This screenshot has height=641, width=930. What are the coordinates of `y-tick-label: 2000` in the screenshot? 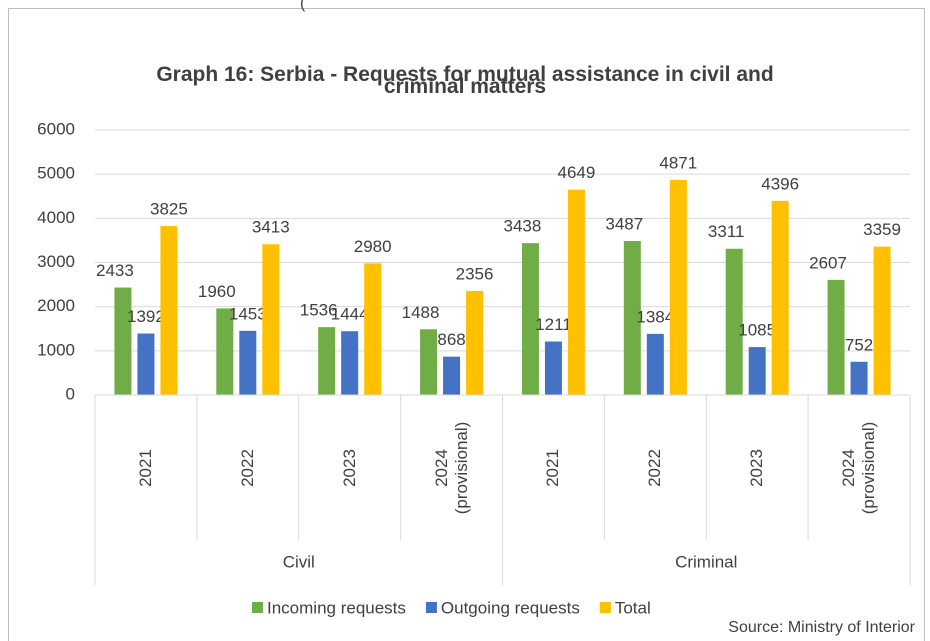 It's located at (56, 305).